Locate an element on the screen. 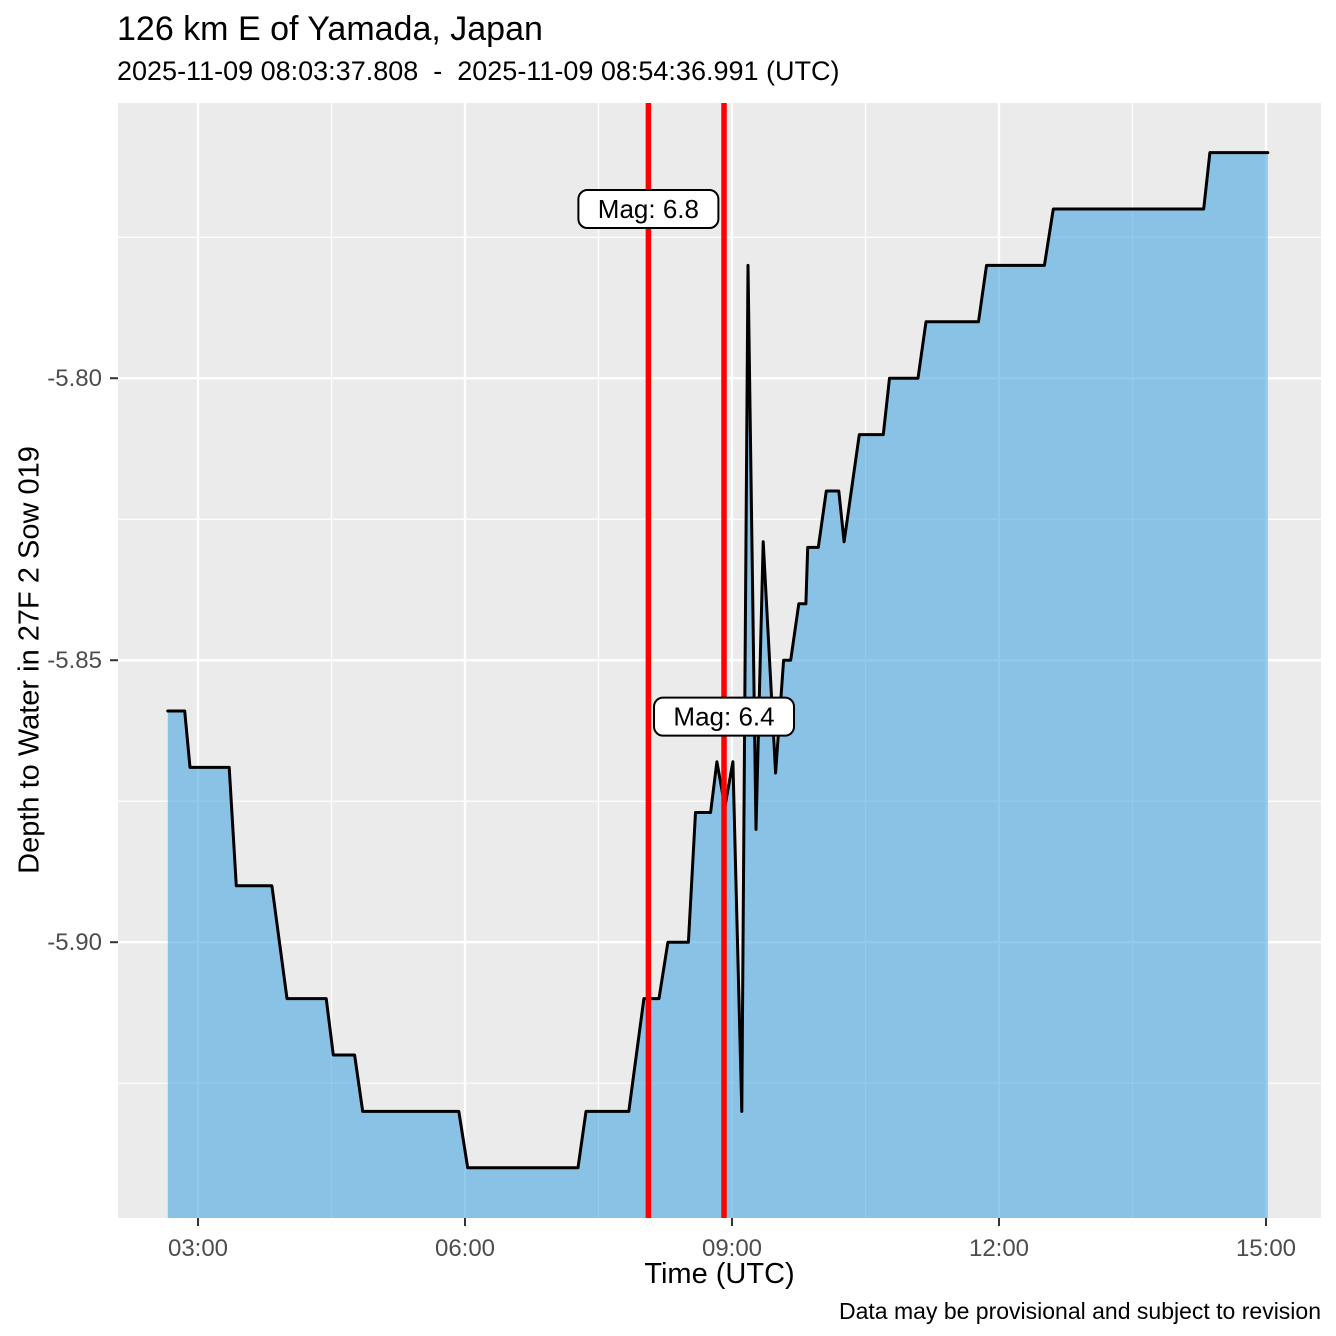  x-tick-label: 12:00 is located at coordinates (999, 1248).